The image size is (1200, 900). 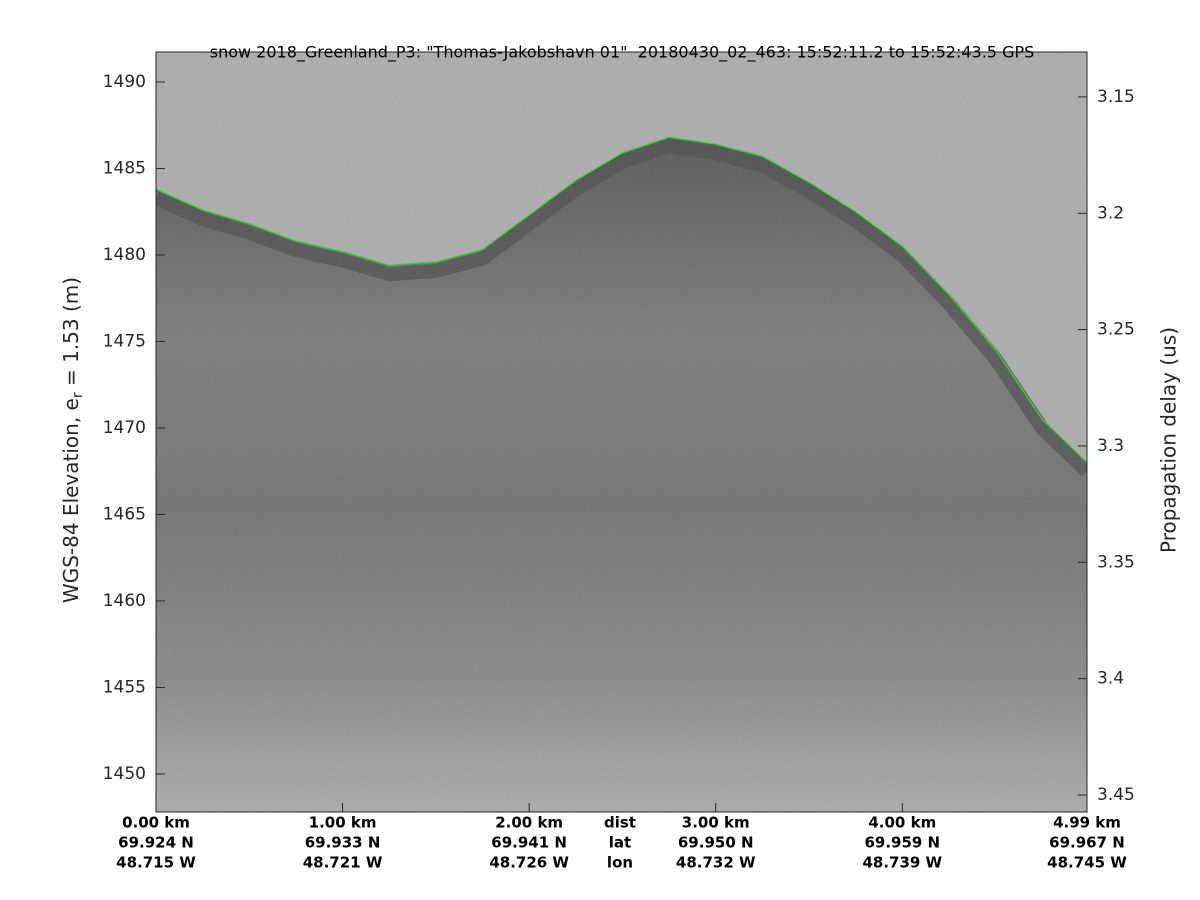 What do you see at coordinates (343, 823) in the screenshot?
I see `x-tick-label: 1.00 km` at bounding box center [343, 823].